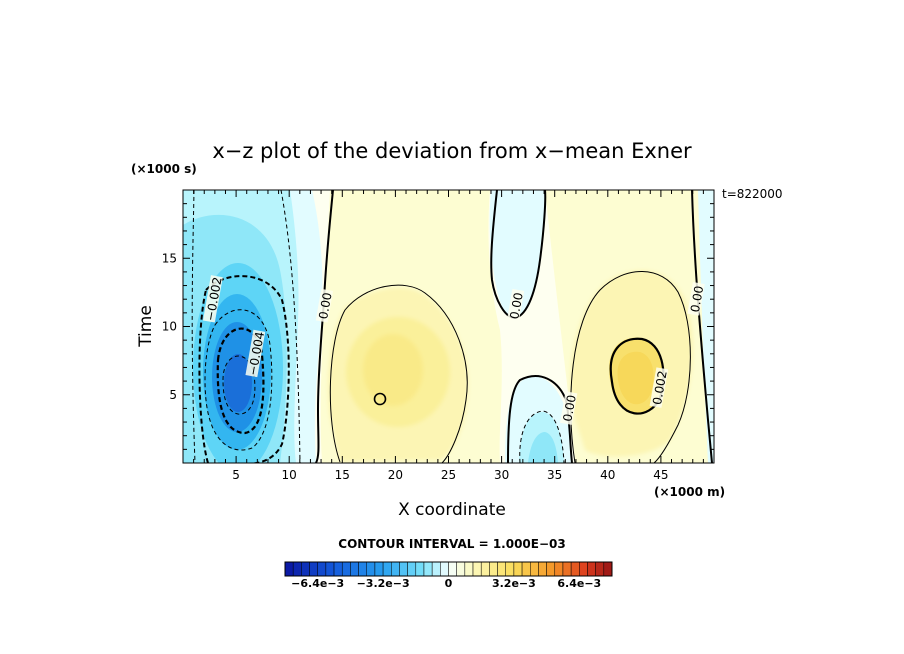 This screenshot has height=654, width=904. I want to click on x-tick-label: 35, so click(554, 475).